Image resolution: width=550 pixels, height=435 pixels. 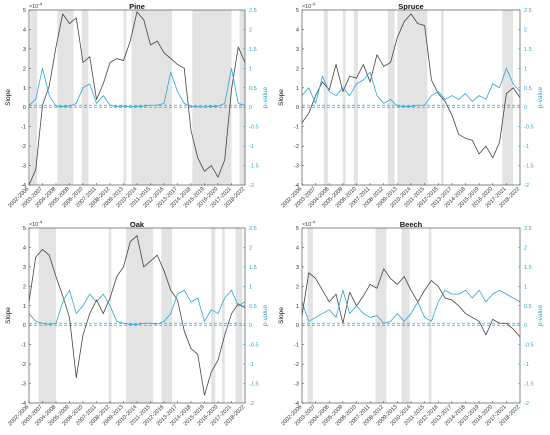 I want to click on chart-title: Pine, so click(x=137, y=6).